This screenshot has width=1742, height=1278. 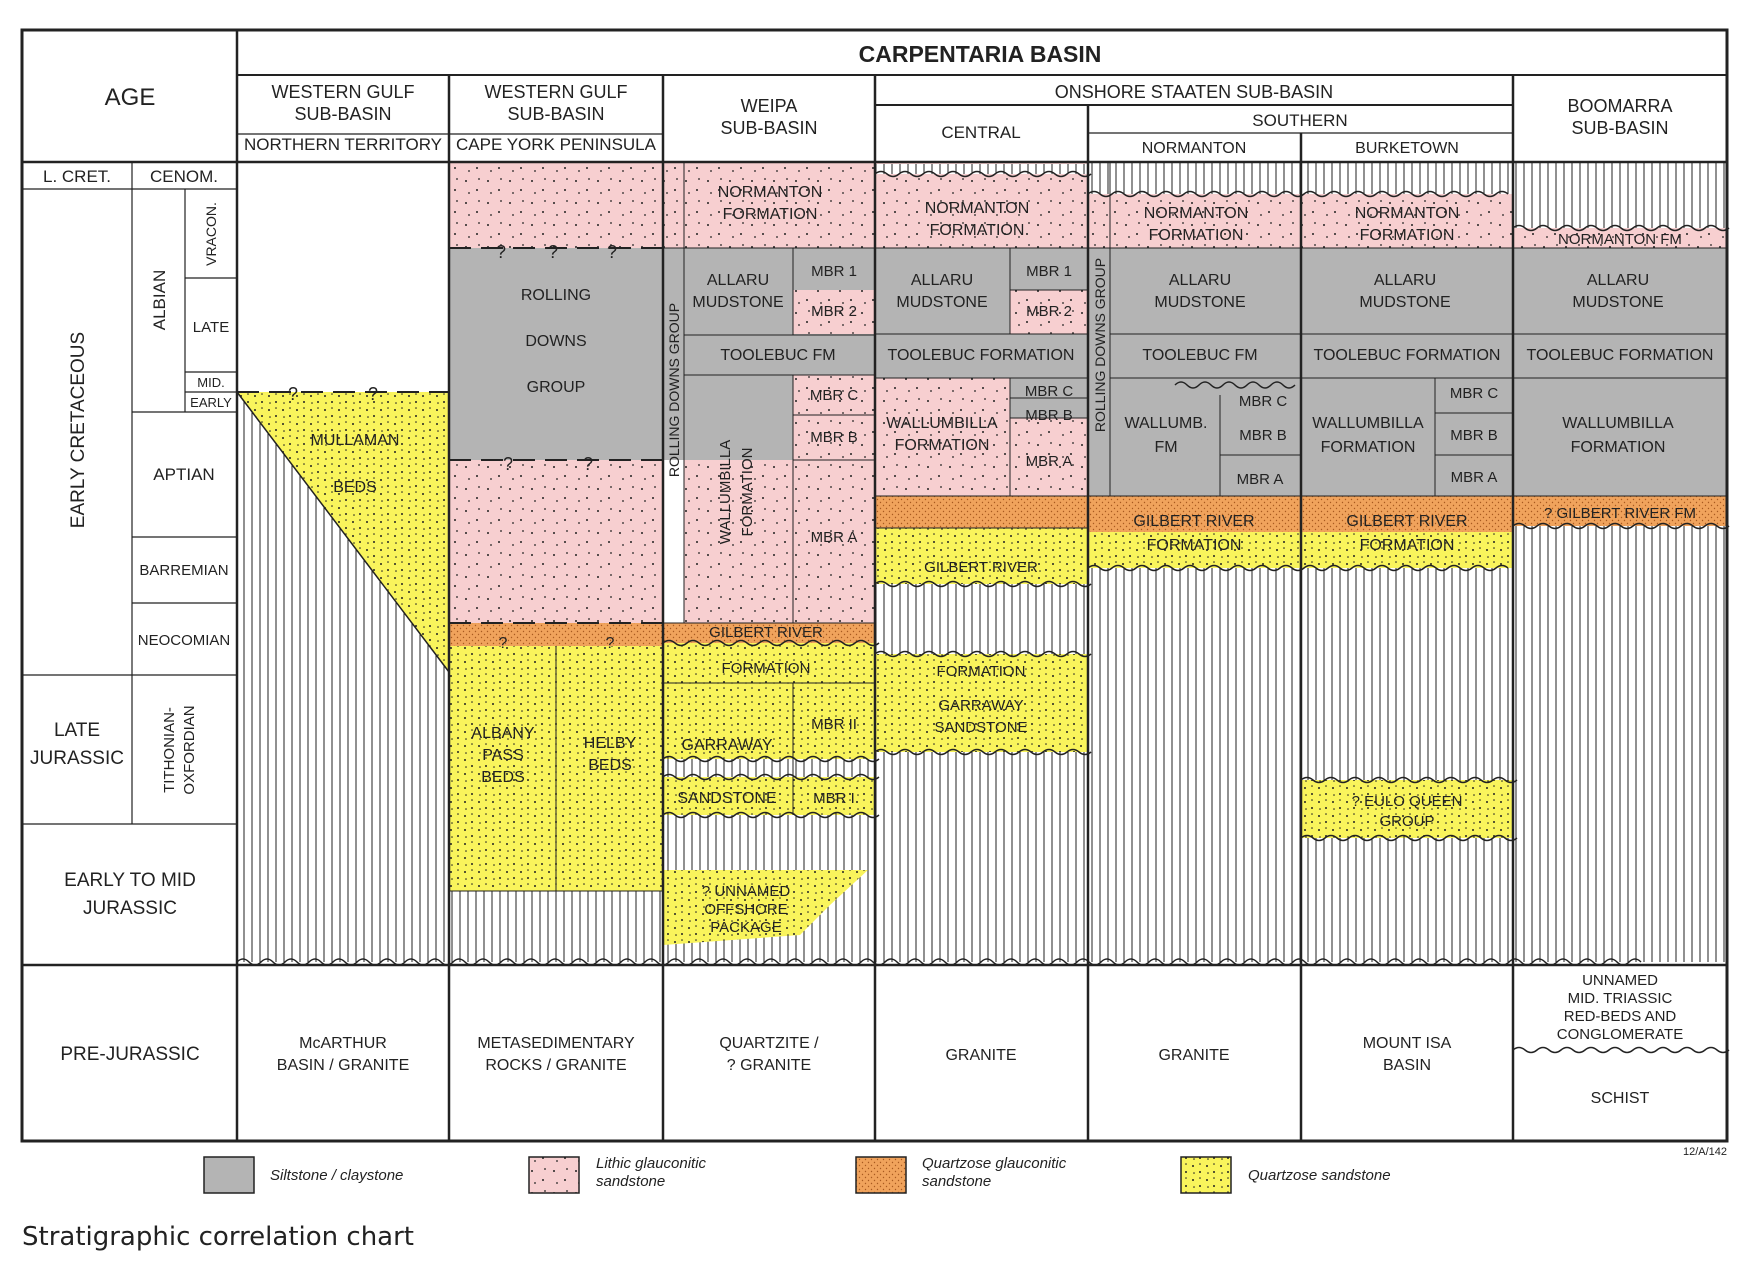 What do you see at coordinates (343, 1065) in the screenshot?
I see `base-wg-nt-2: BASIN / GRANITE` at bounding box center [343, 1065].